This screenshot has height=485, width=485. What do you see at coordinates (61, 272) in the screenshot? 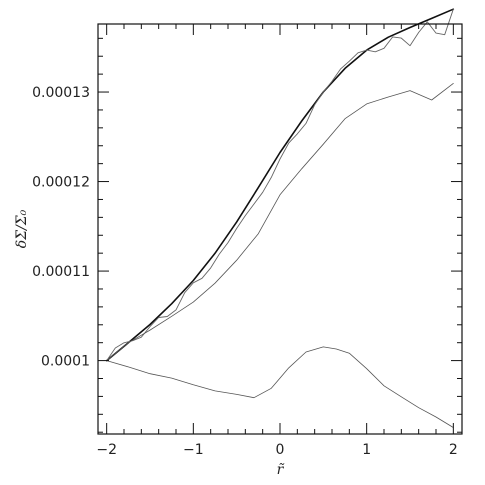
I see `y-tick-label: 0.00011` at bounding box center [61, 272].